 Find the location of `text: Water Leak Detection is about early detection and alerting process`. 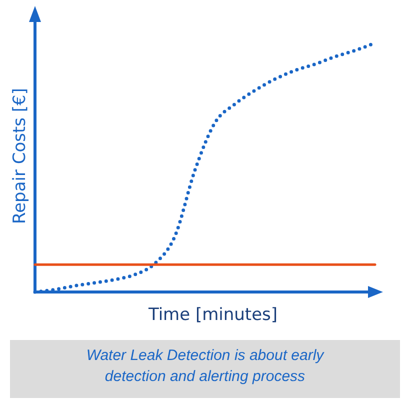

text: Water Leak Detection is about early detection and alerting process is located at coordinates (206, 366).